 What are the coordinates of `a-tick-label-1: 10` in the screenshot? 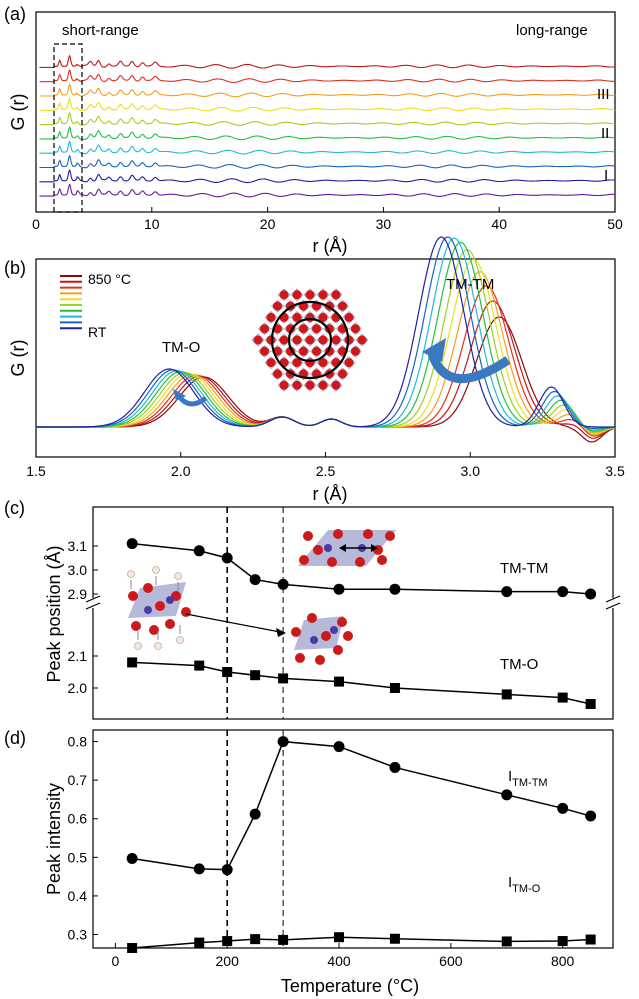 It's located at (152, 224).